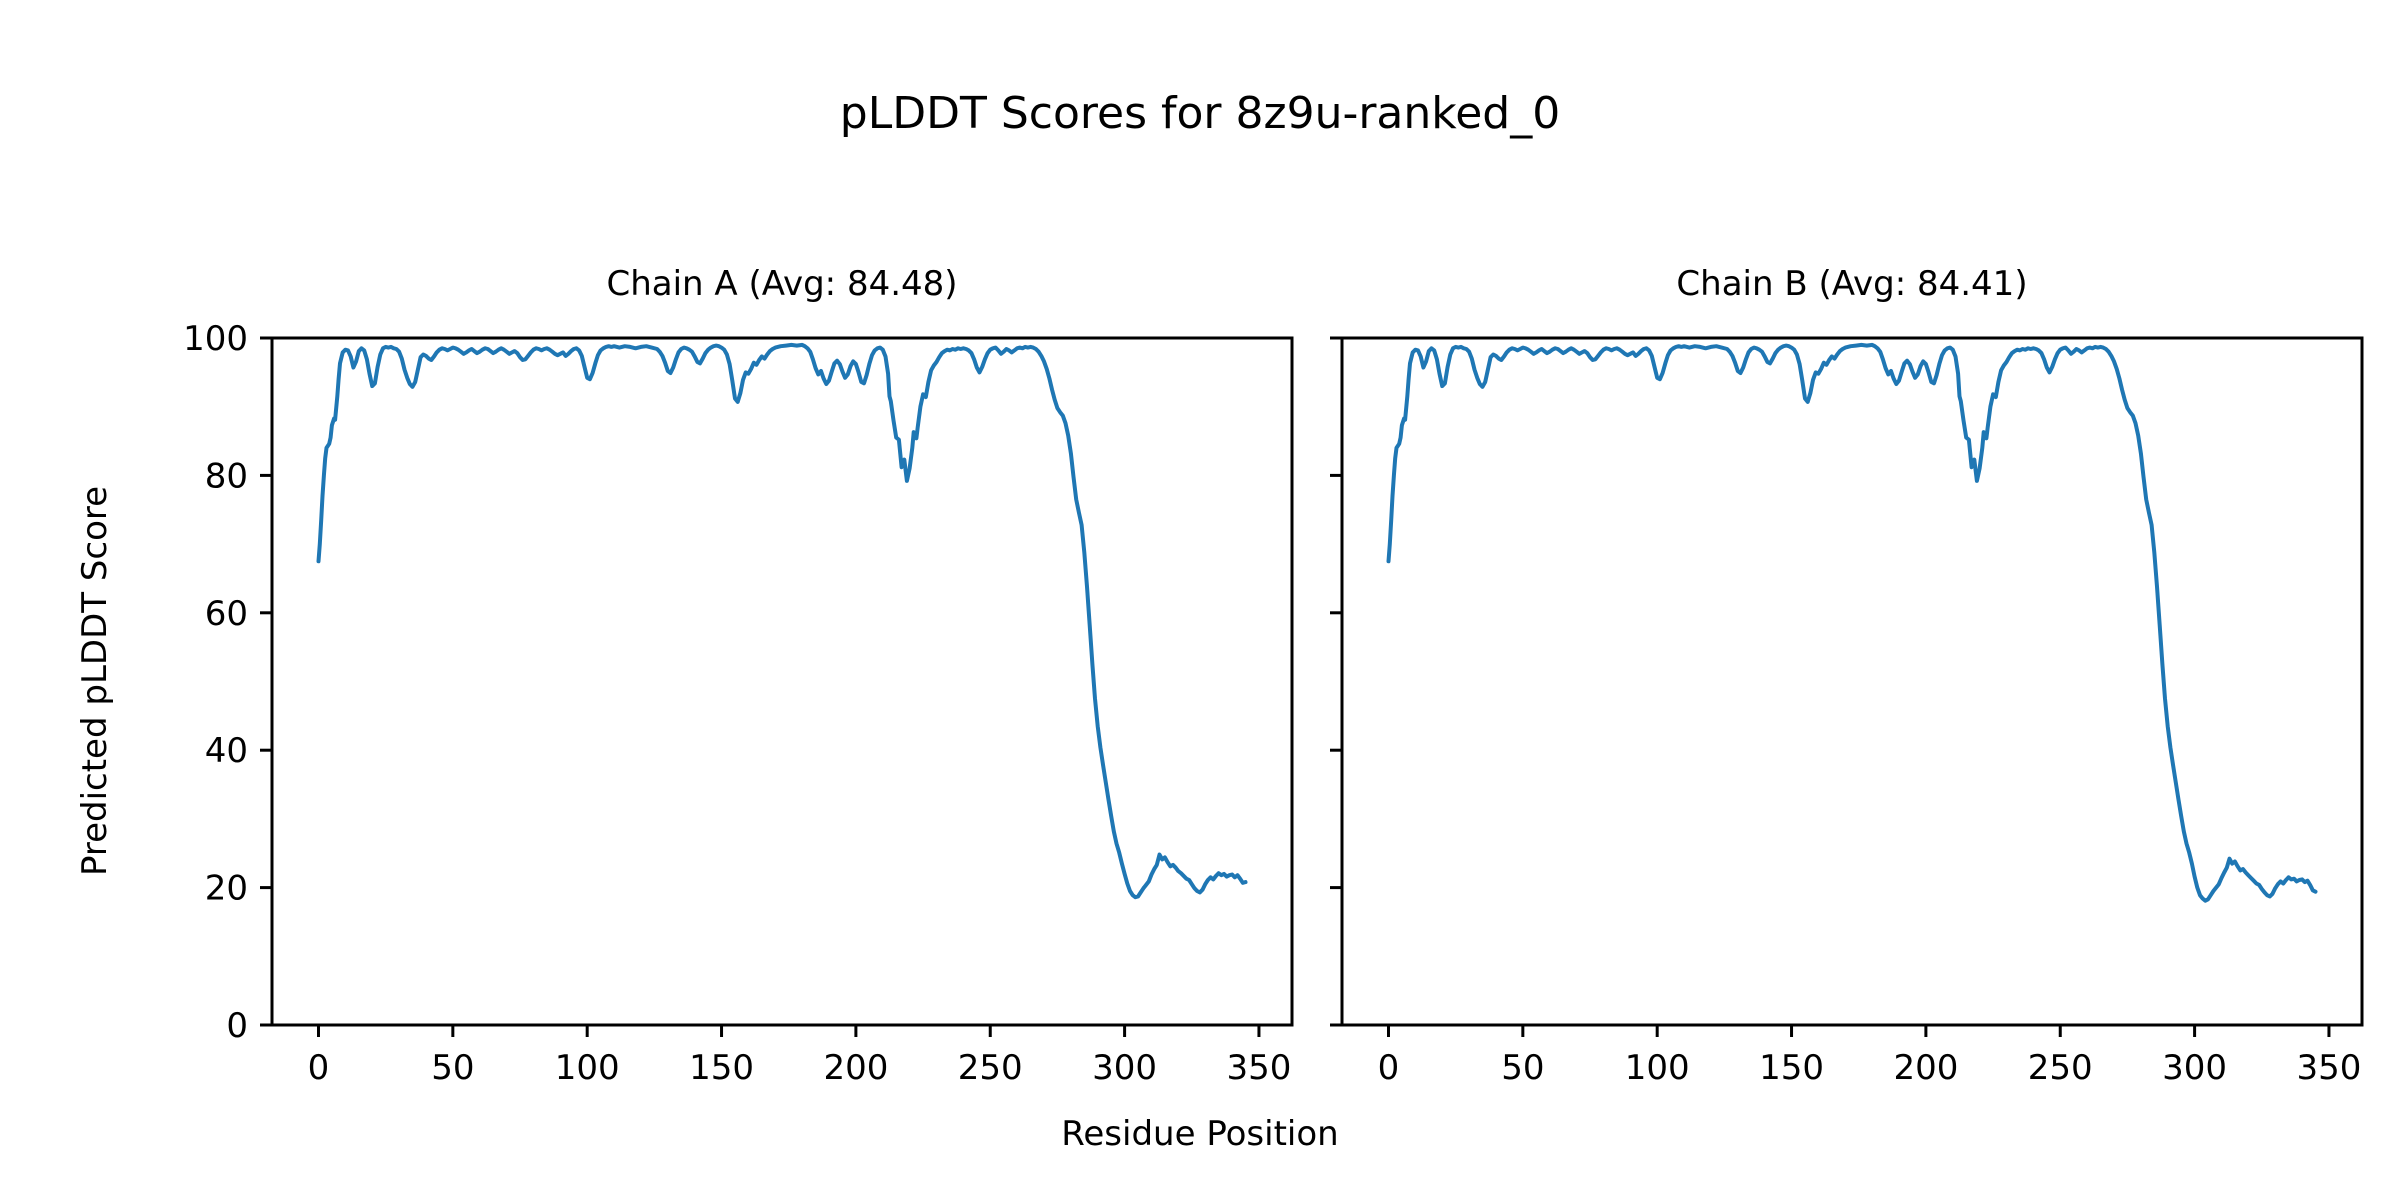 The height and width of the screenshot is (1200, 2400). Describe the element at coordinates (215, 339) in the screenshot. I see `y-tick-label: 100` at that location.